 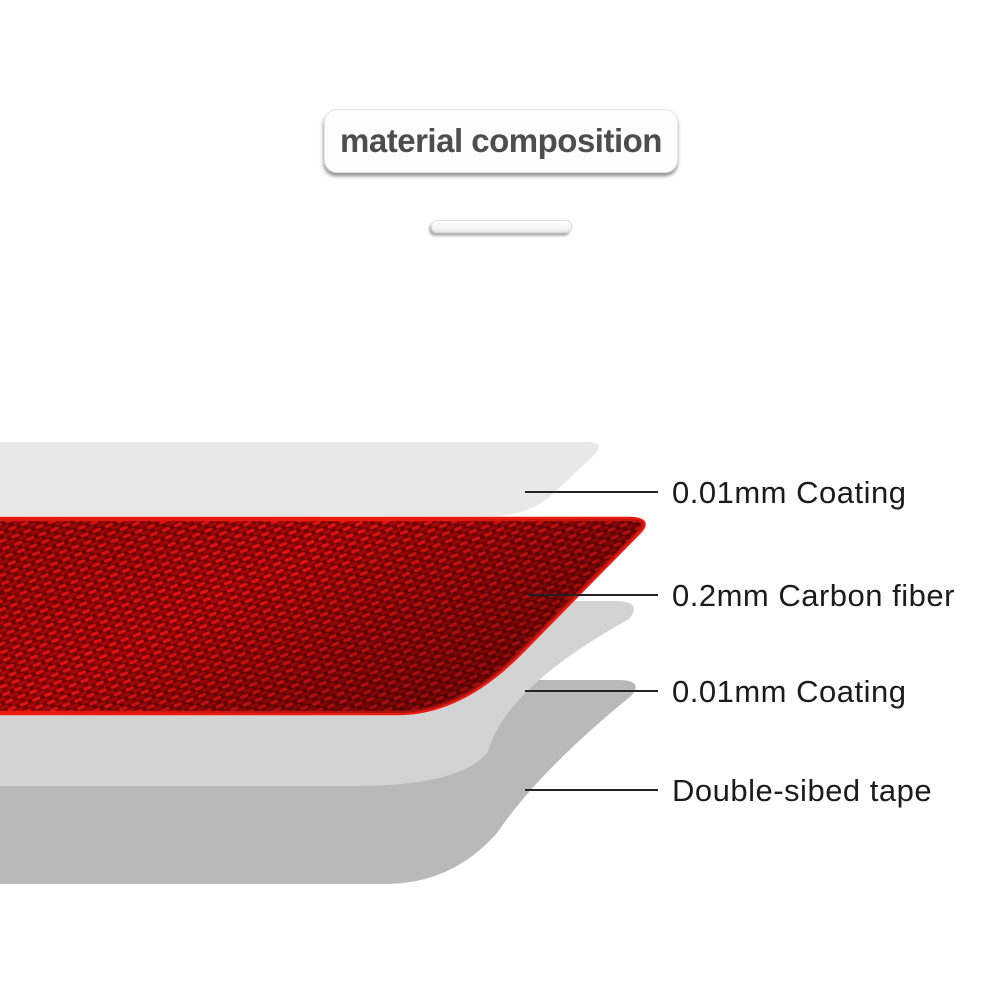 I want to click on label-carbon-fiber: 0.2mm Carbon fiber, so click(x=813, y=595).